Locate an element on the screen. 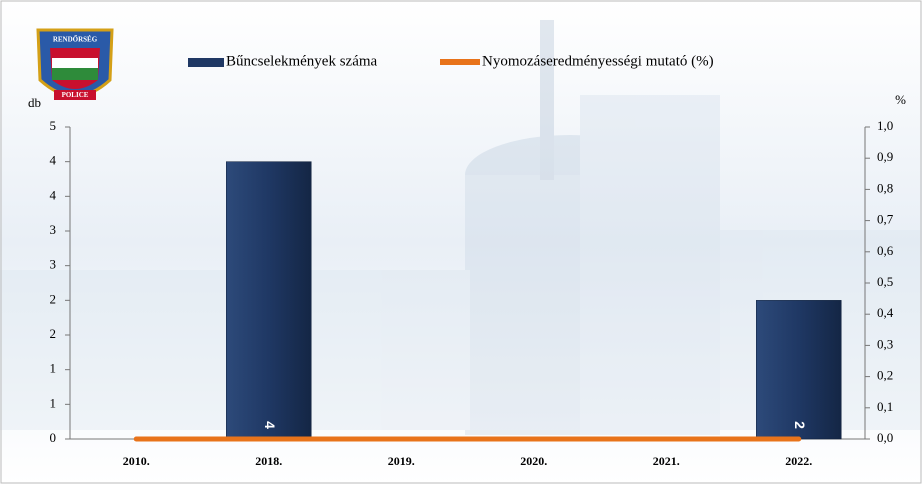 This screenshot has width=922, height=484. data-label: 4 is located at coordinates (270, 425).